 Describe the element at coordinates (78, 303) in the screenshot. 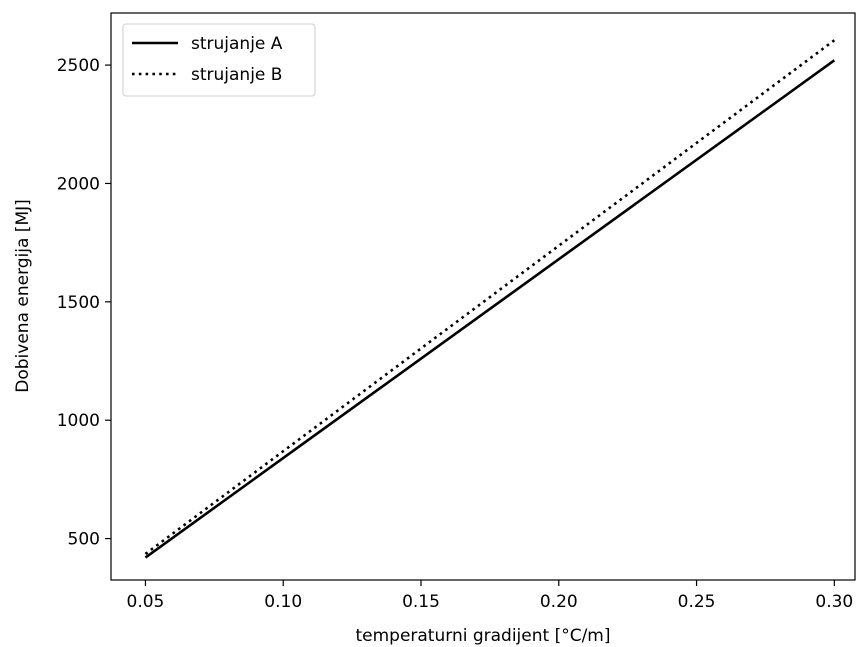

I see `y-tick-label: 1500` at that location.